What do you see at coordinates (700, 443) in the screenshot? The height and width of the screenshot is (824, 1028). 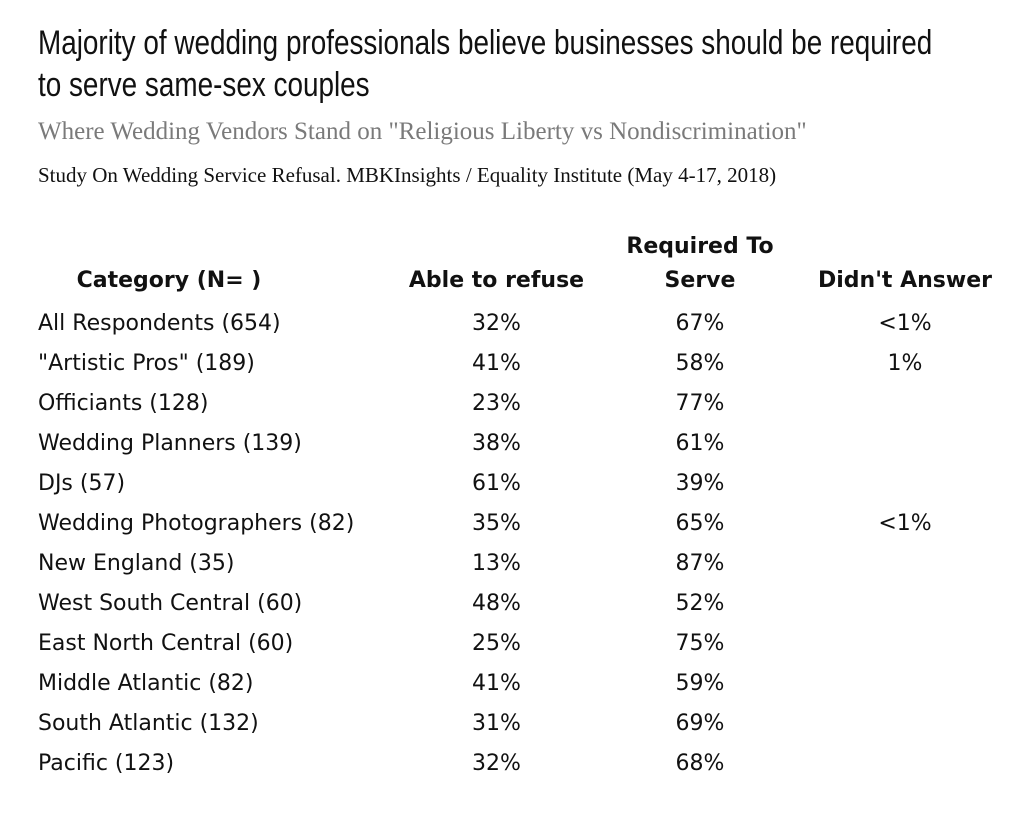 I see `cell-required-to-serve: 61%` at bounding box center [700, 443].